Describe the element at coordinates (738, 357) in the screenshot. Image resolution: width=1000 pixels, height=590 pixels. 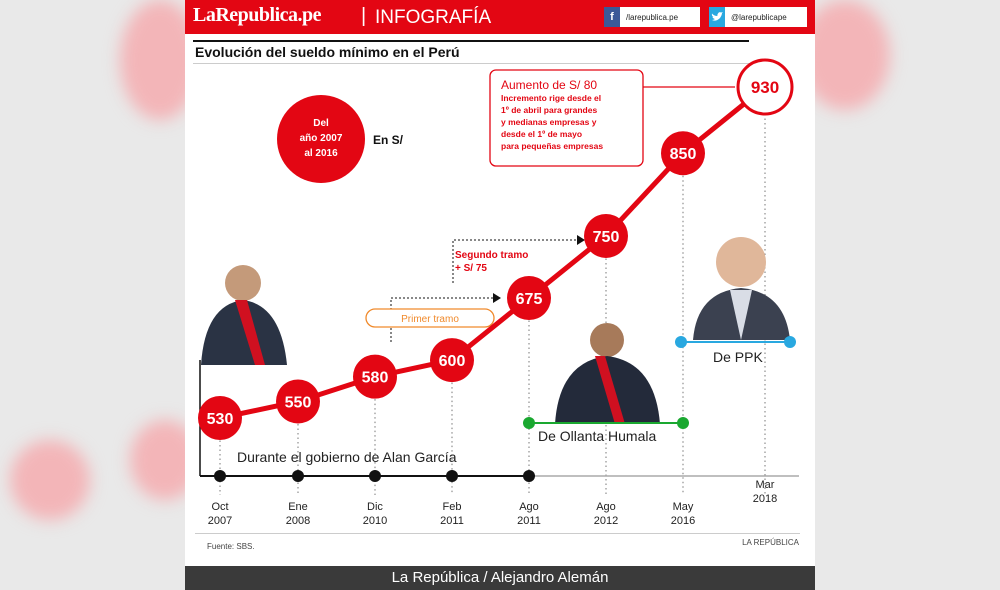
I see `ppk-label: De PPK` at that location.